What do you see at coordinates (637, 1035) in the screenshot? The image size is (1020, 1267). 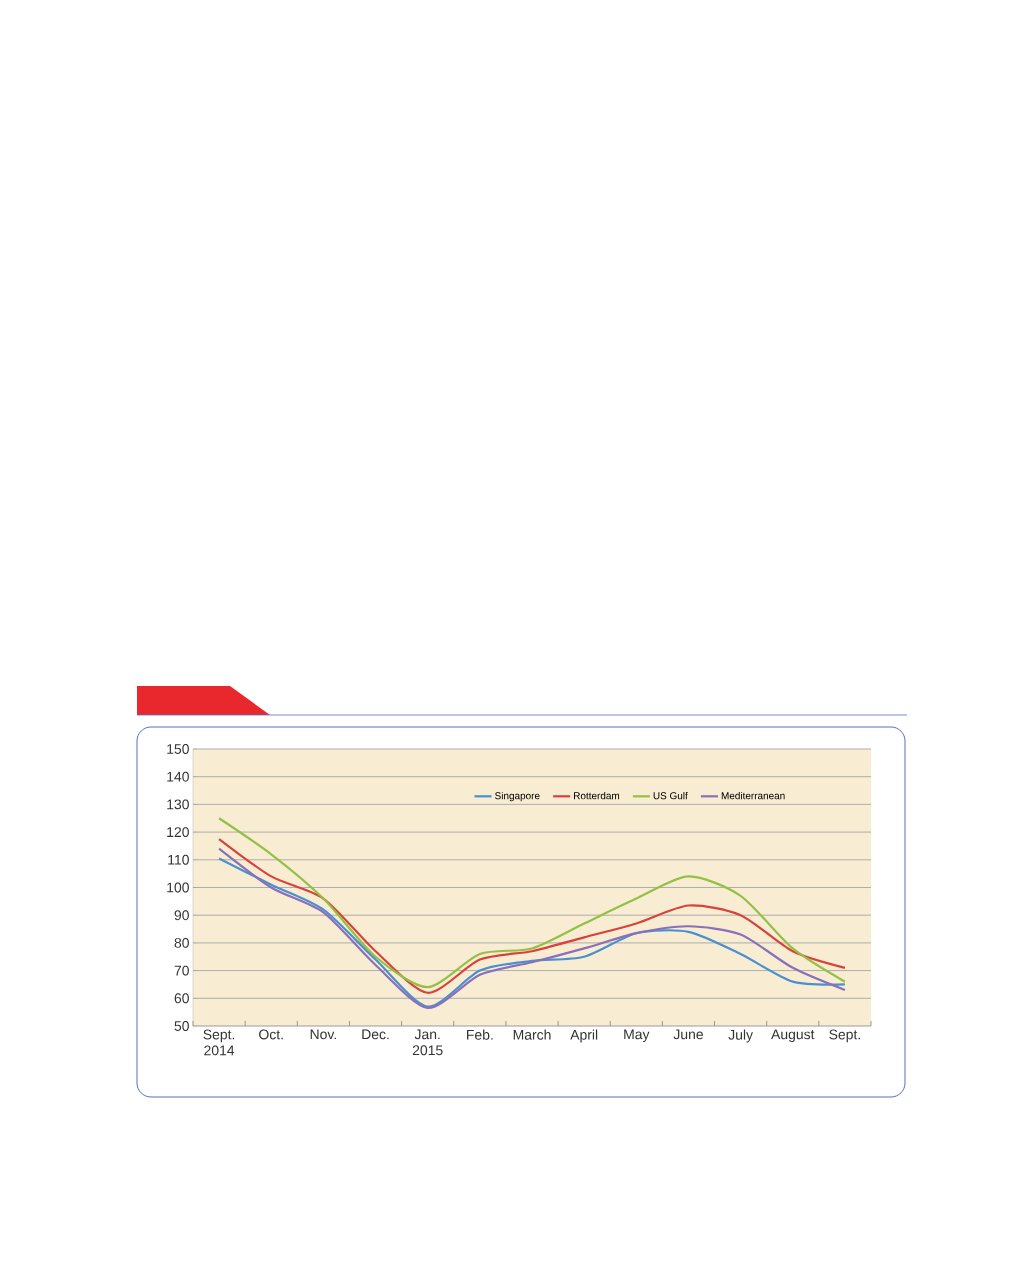 I see `x-tick-label: May` at bounding box center [637, 1035].